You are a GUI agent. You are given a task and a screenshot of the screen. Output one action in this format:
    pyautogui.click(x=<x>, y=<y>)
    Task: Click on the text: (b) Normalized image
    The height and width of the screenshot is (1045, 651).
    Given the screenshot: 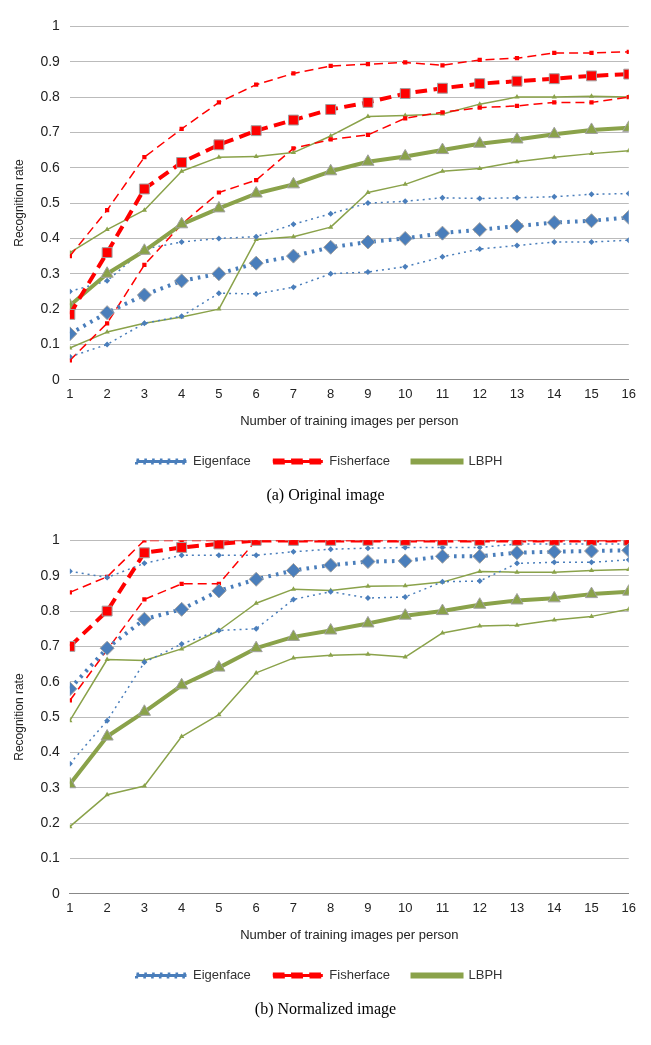 What is the action you would take?
    pyautogui.click(x=325, y=1009)
    